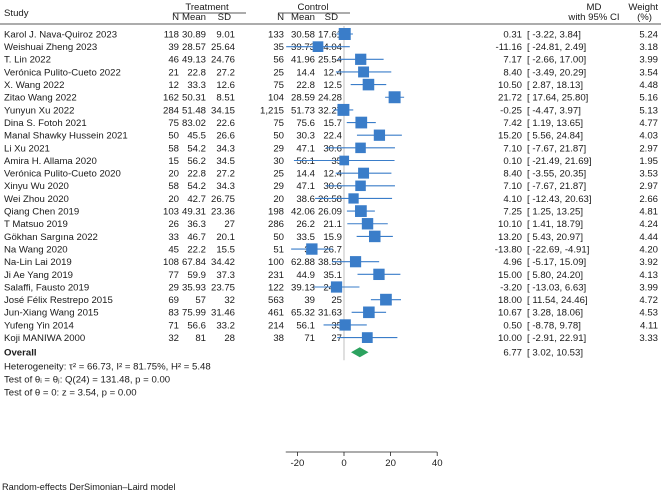 Image resolution: width=661 pixels, height=493 pixels. What do you see at coordinates (332, 123) in the screenshot?
I see `control-sd: 15.7` at bounding box center [332, 123].